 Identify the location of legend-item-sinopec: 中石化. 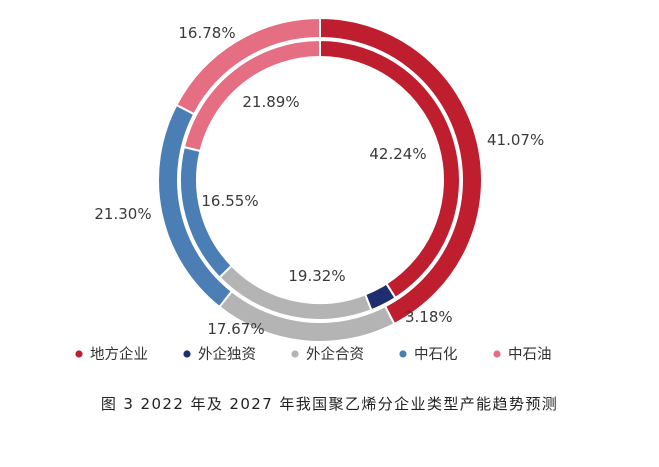
(428, 354).